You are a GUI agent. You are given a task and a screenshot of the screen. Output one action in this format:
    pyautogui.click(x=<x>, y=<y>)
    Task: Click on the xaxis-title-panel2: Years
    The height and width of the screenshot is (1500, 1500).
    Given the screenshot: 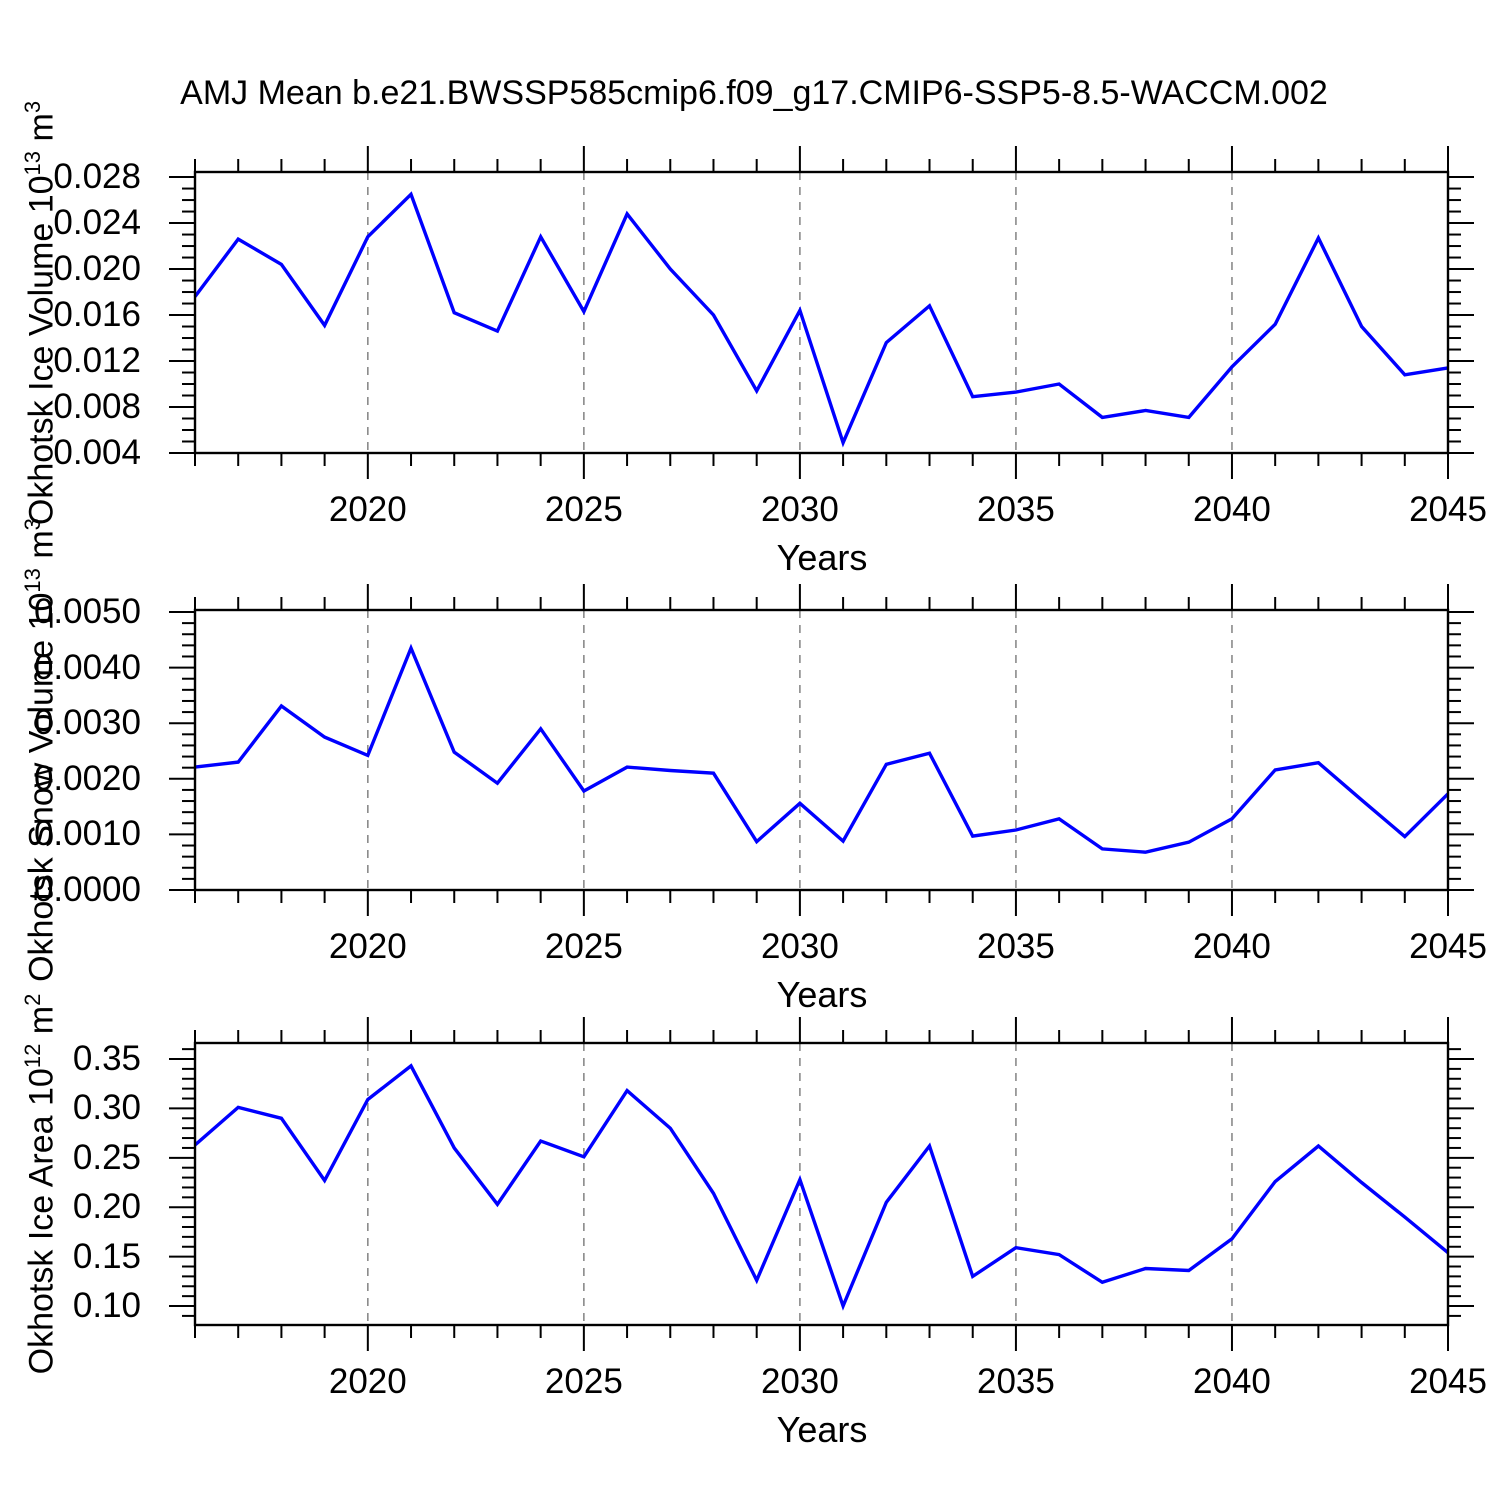 What is the action you would take?
    pyautogui.click(x=822, y=994)
    